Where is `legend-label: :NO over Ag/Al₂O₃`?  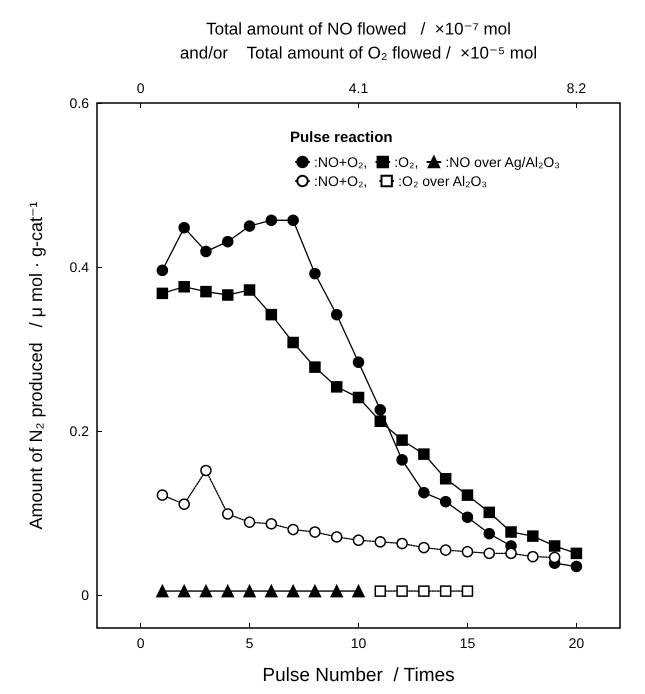
legend-label: :NO over Ag/Al₂O₃ is located at coordinates (502, 162).